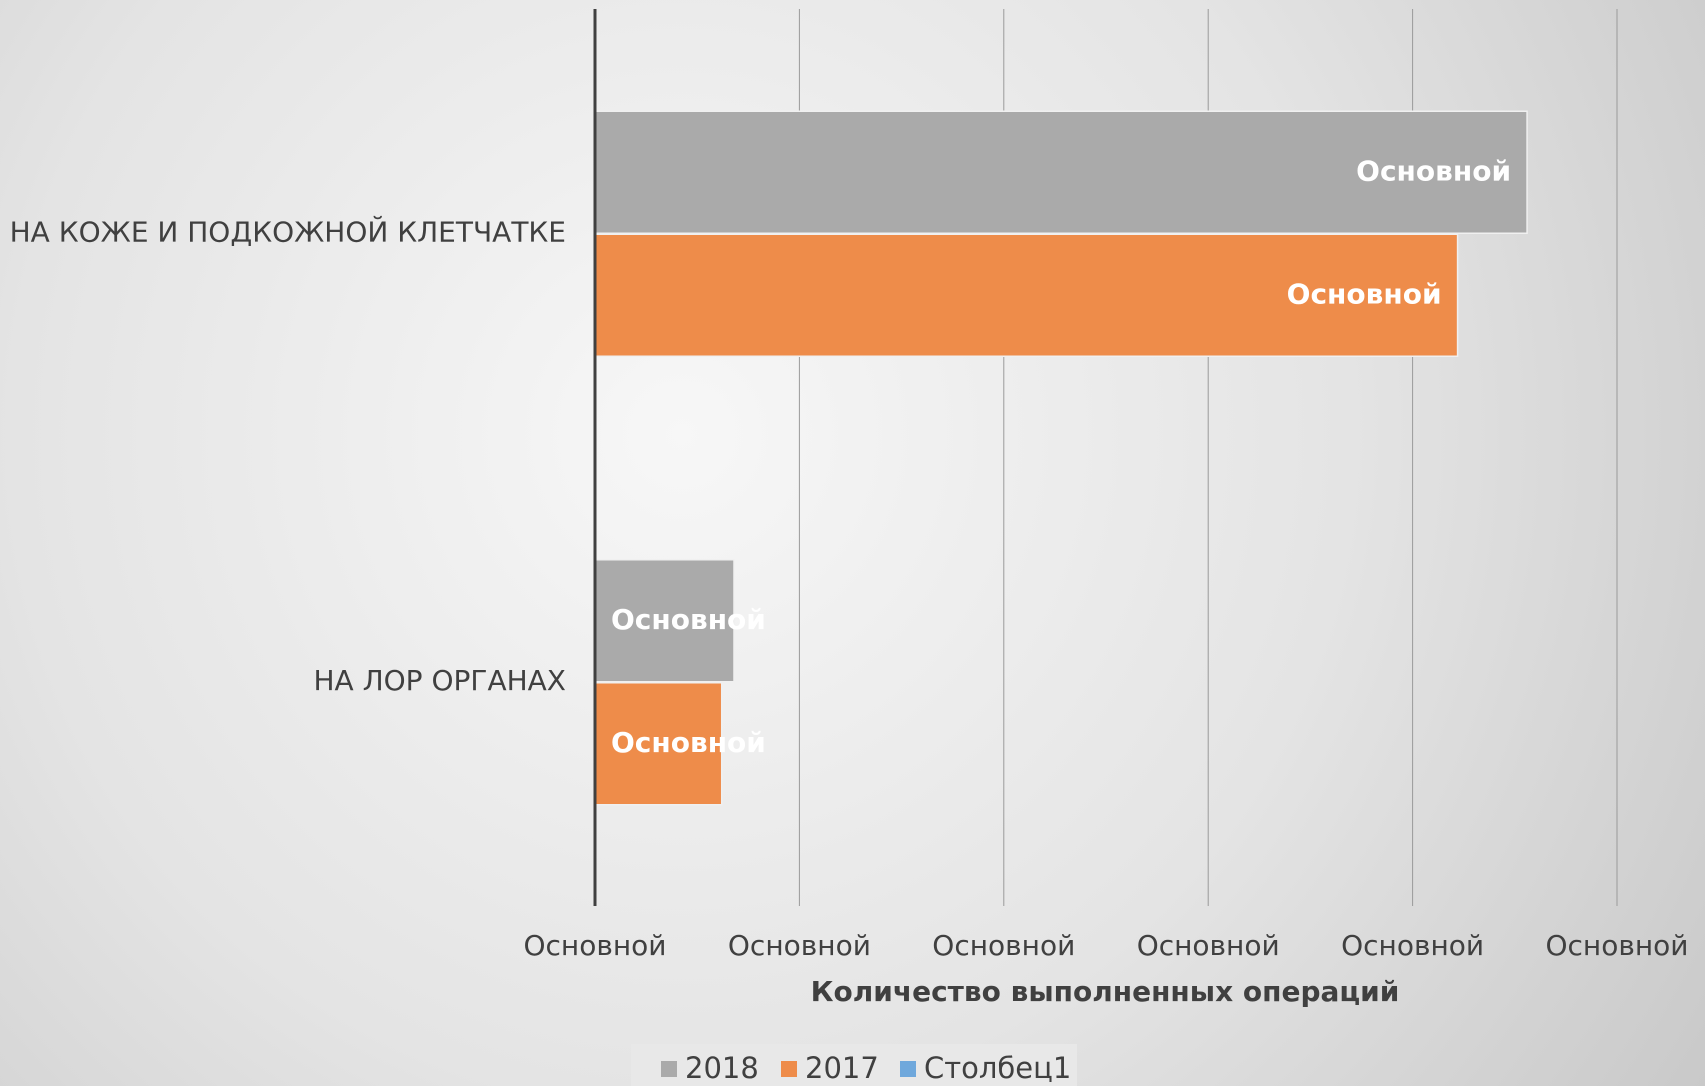 The image size is (1705, 1086). Describe the element at coordinates (997, 1068) in the screenshot. I see `legend-label: Столбец1` at that location.